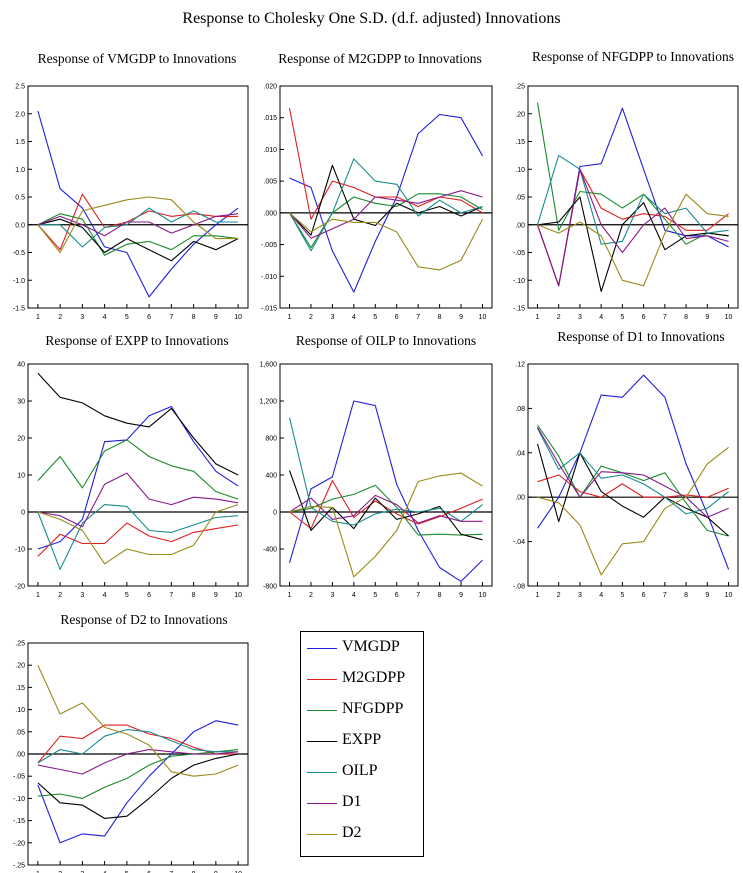 The height and width of the screenshot is (873, 743). Describe the element at coordinates (20, 644) in the screenshot. I see `y-tick-label: .25` at that location.